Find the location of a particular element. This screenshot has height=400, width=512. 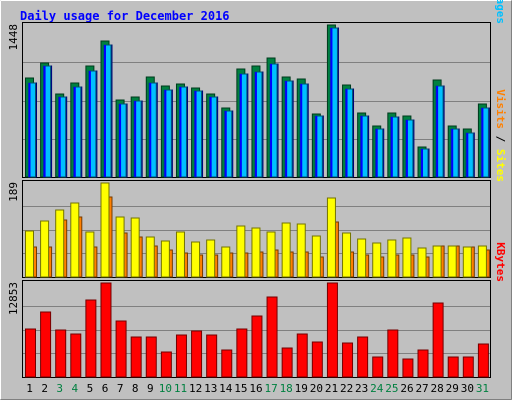

x-tick-label-28: 28 is located at coordinates (437, 388).